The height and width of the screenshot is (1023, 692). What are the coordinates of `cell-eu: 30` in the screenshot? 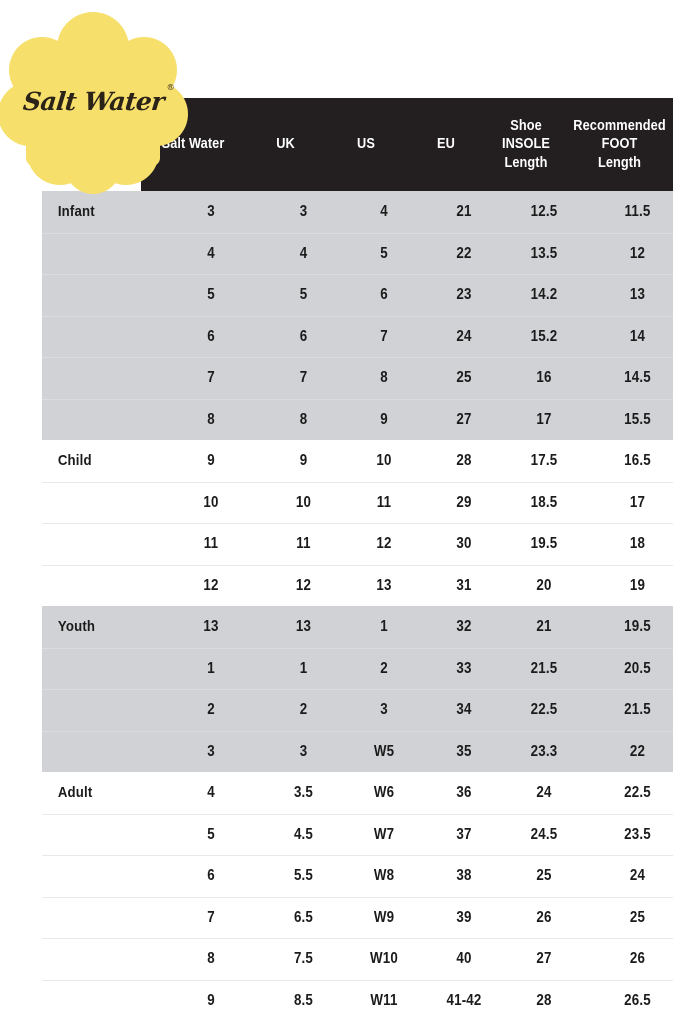 It's located at (464, 544).